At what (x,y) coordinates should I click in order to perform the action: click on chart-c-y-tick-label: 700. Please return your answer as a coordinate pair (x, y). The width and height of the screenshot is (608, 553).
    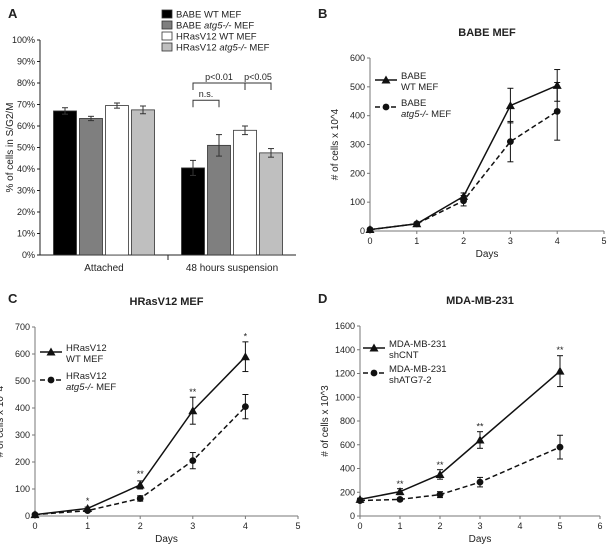
    Looking at the image, I should click on (22, 327).